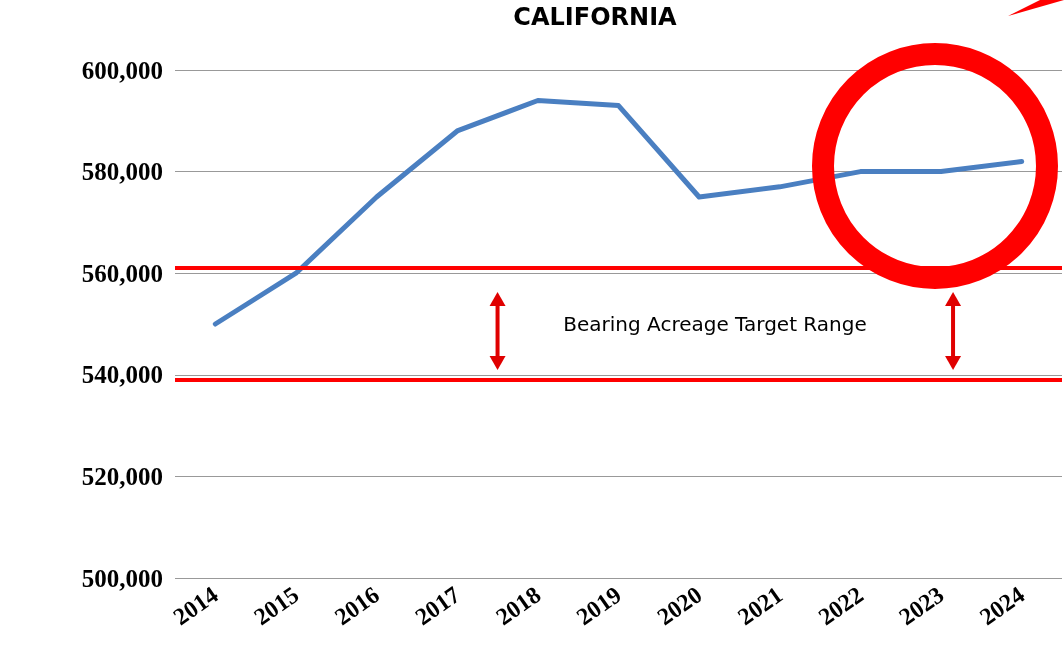 The image size is (1064, 664). What do you see at coordinates (598, 606) in the screenshot?
I see `x-tick-label: 2019` at bounding box center [598, 606].